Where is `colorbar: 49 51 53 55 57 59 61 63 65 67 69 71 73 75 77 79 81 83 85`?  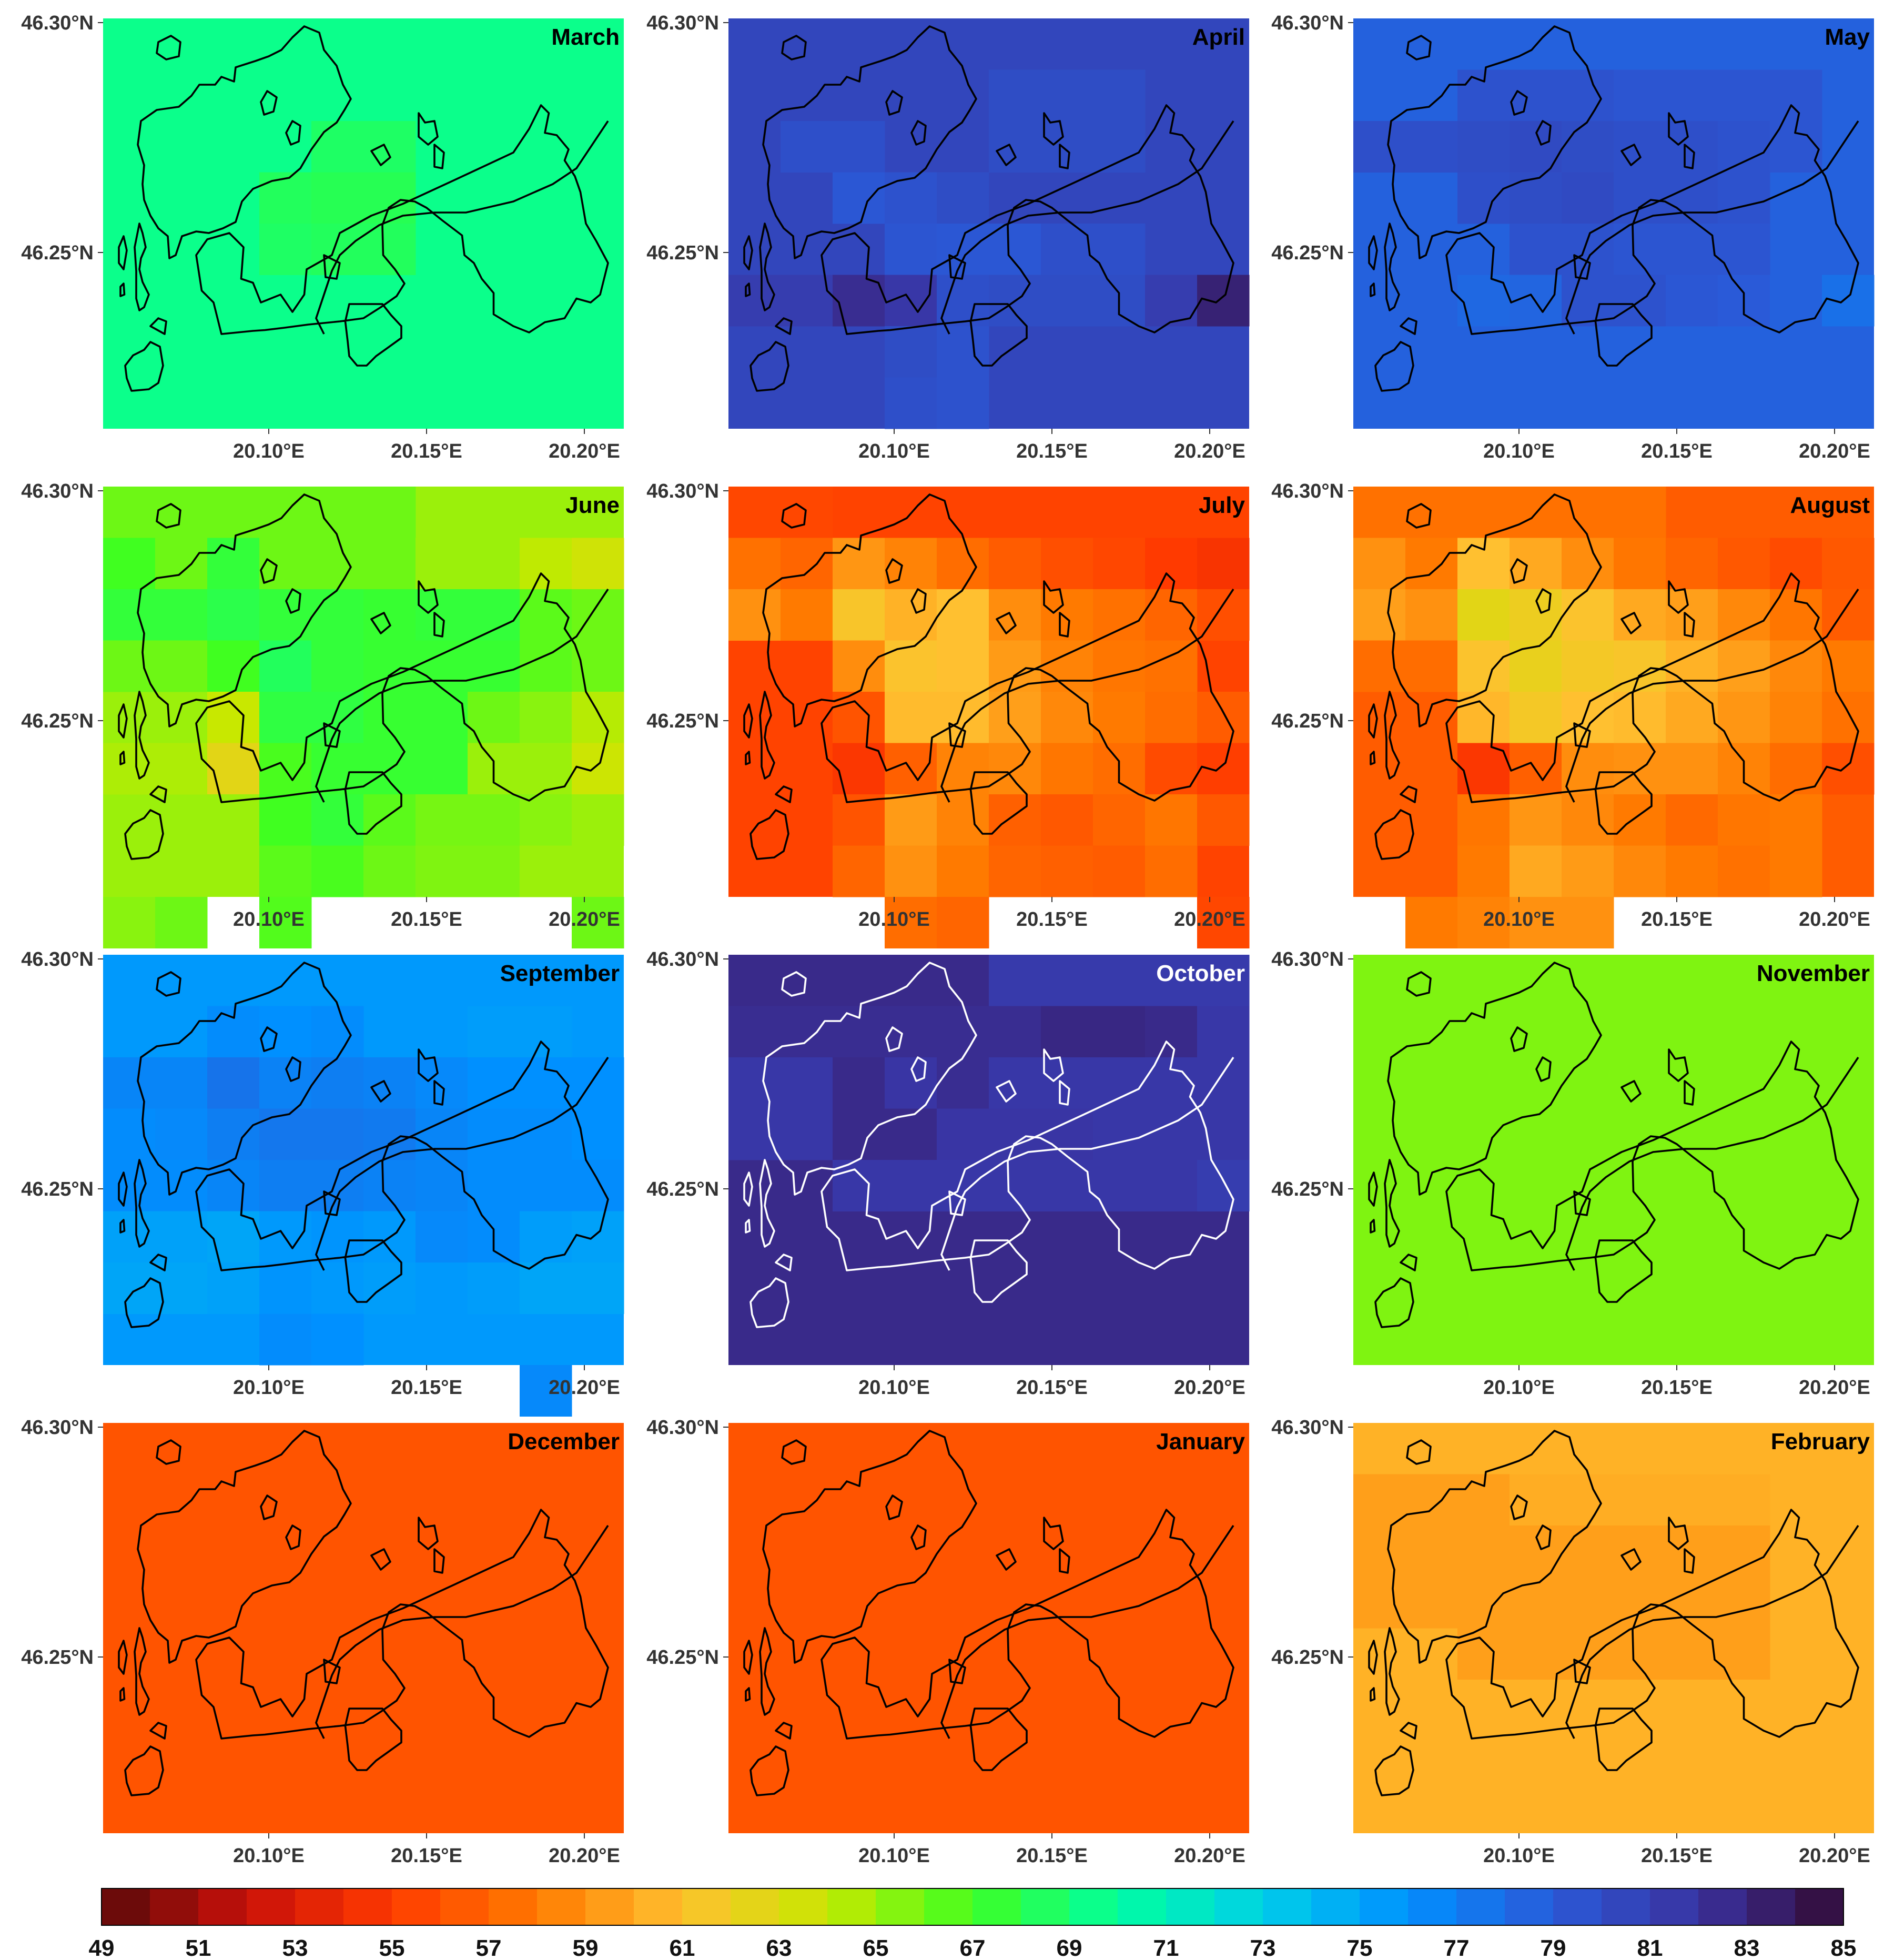
colorbar: 49 51 53 55 57 59 61 63 65 67 69 71 73 75 77 79 81 83 85 is located at coordinates (973, 1924).